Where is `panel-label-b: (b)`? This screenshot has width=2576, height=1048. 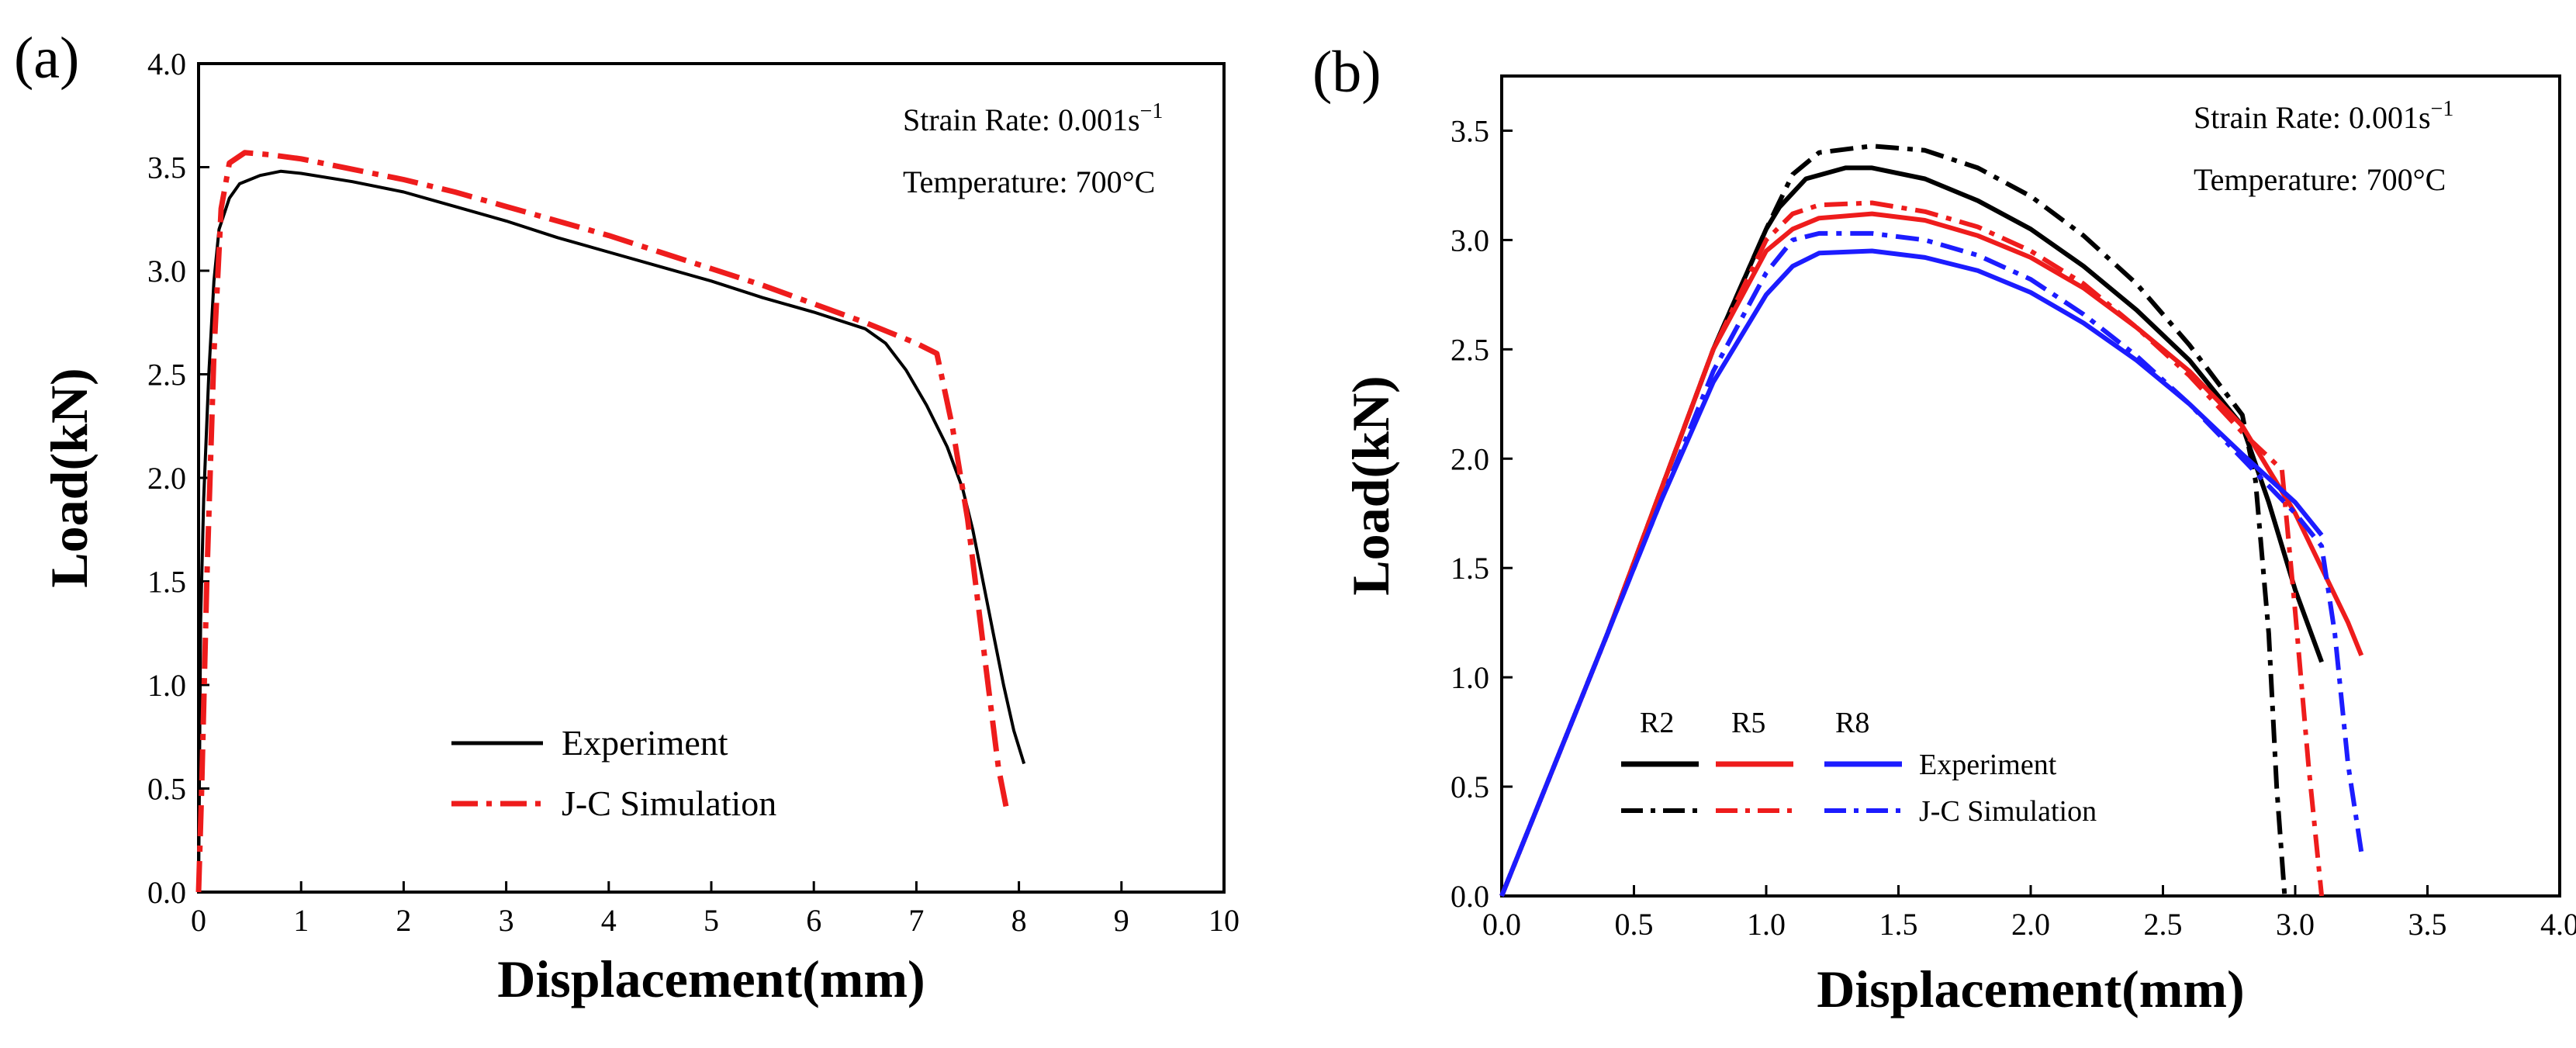
panel-label-b: (b) is located at coordinates (1346, 73).